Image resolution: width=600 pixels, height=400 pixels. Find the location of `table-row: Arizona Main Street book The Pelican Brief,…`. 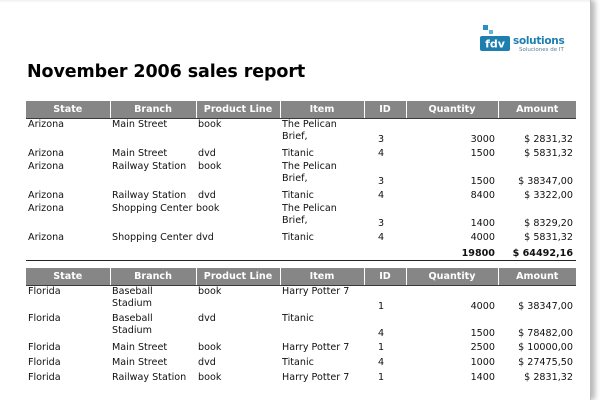

table-row: Arizona Main Street book The Pelican Brief,… is located at coordinates (301, 133).